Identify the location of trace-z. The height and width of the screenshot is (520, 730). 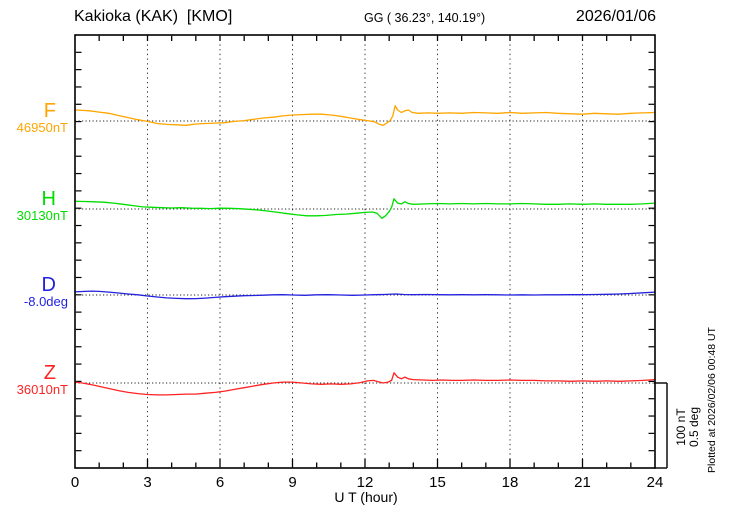
(365, 384).